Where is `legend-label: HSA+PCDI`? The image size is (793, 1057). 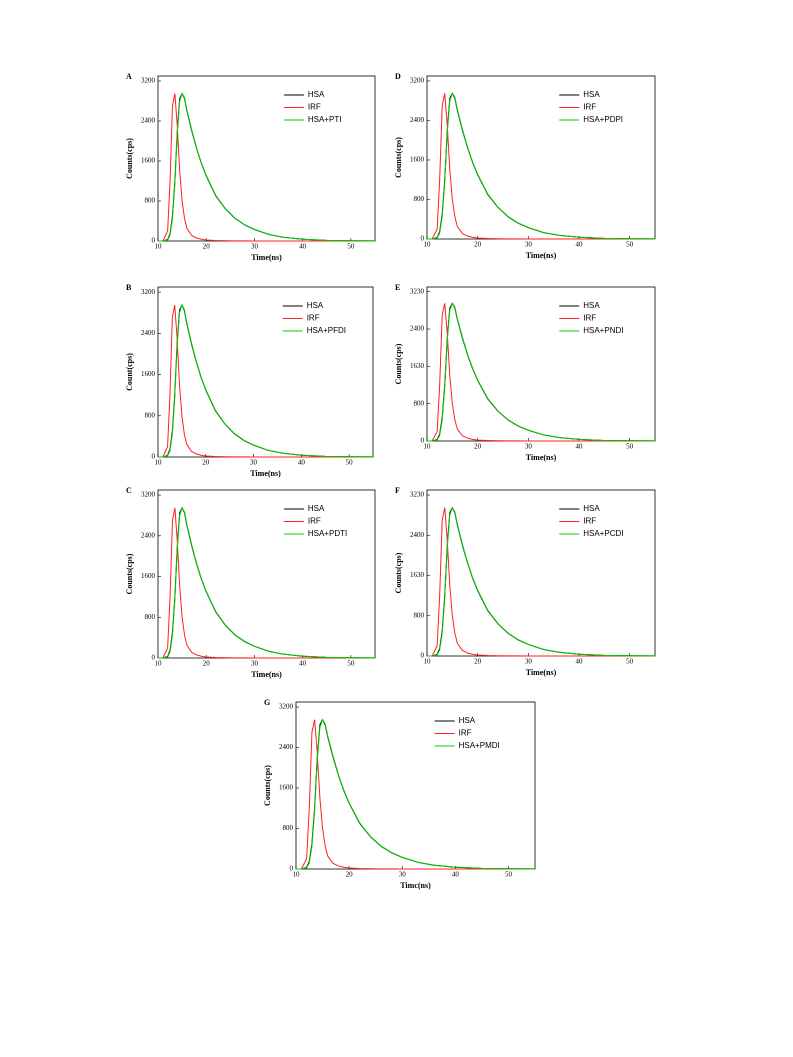 legend-label: HSA+PCDI is located at coordinates (603, 533).